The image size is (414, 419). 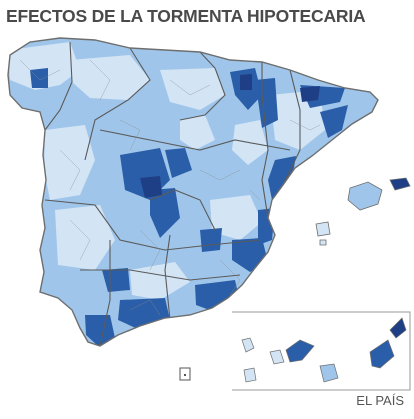 I want to click on la-palma, so click(x=248, y=345).